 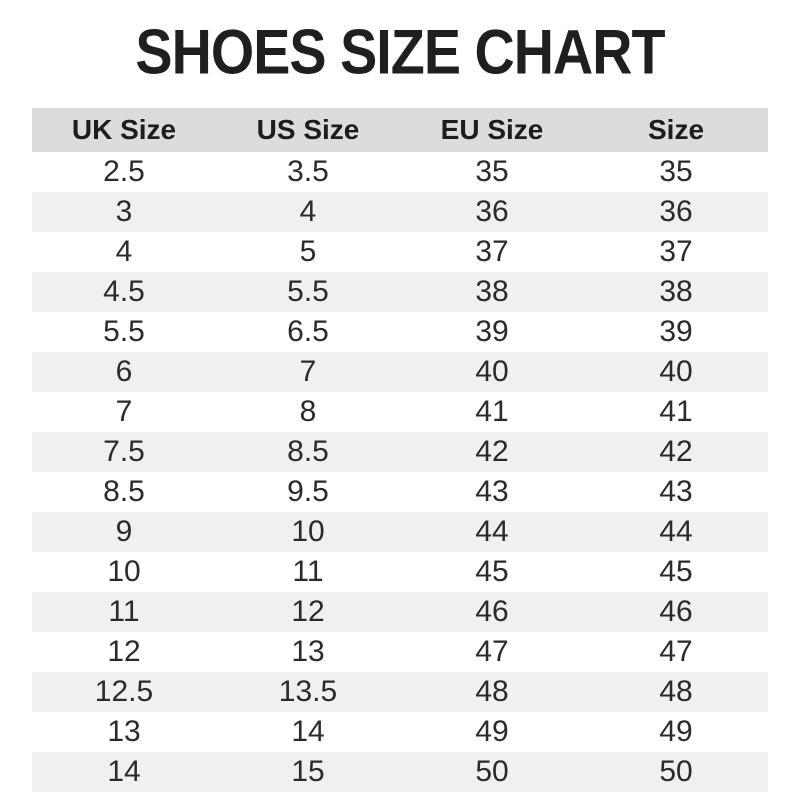 I want to click on table-cell: 6, so click(x=124, y=371).